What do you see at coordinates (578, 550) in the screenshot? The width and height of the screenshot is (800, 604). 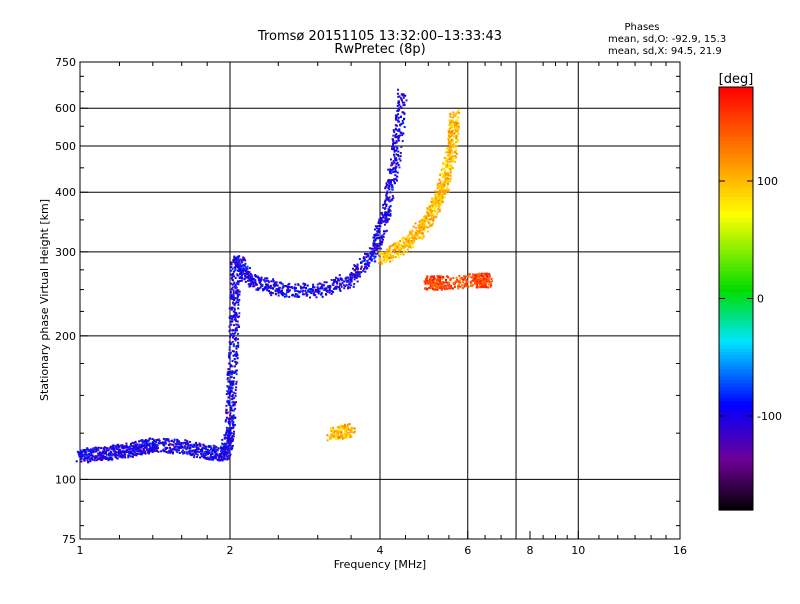 I see `x-tick-label: 10` at bounding box center [578, 550].